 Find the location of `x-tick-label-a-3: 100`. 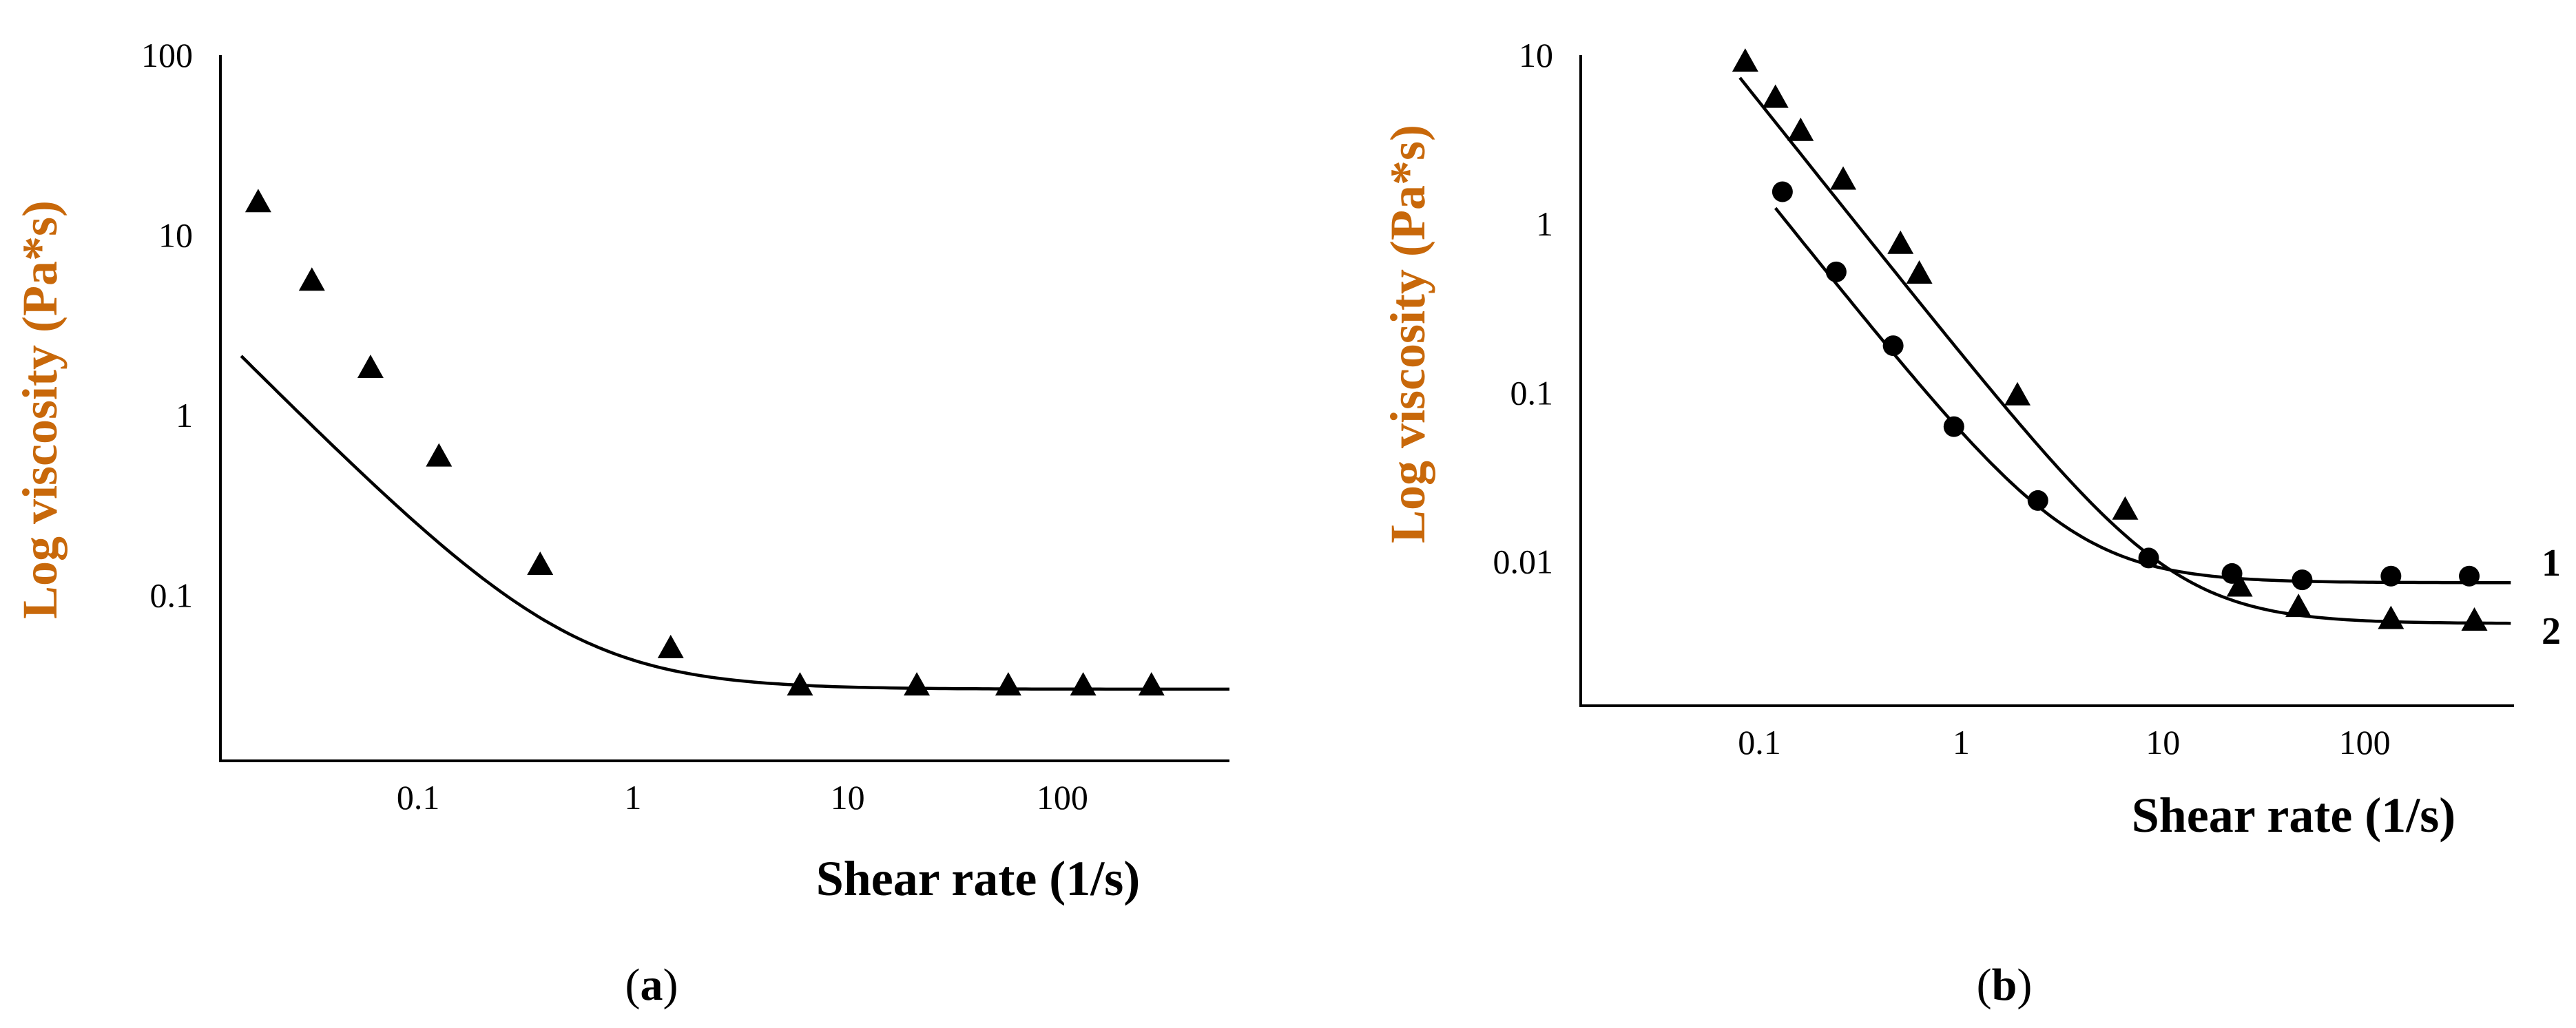

x-tick-label-a-3: 100 is located at coordinates (1062, 797).